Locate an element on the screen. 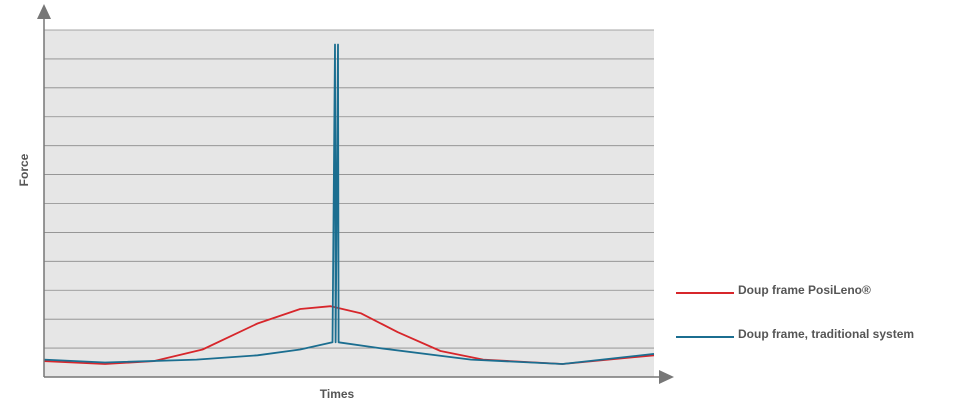 Image resolution: width=956 pixels, height=404 pixels. x-axis-label: Times is located at coordinates (337, 394).